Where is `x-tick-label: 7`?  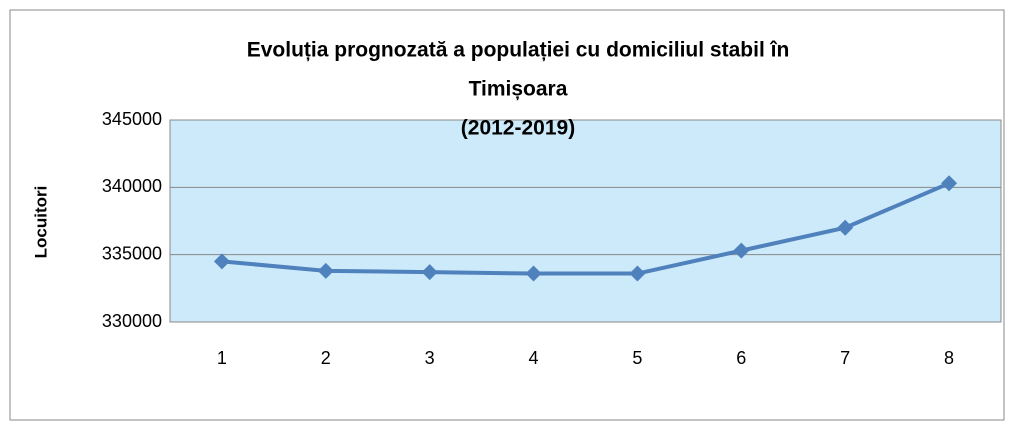 x-tick-label: 7 is located at coordinates (845, 358).